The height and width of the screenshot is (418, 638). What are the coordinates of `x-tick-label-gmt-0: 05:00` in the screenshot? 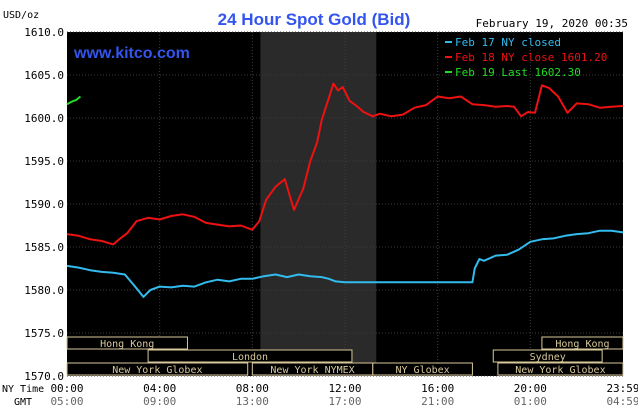 It's located at (66, 401).